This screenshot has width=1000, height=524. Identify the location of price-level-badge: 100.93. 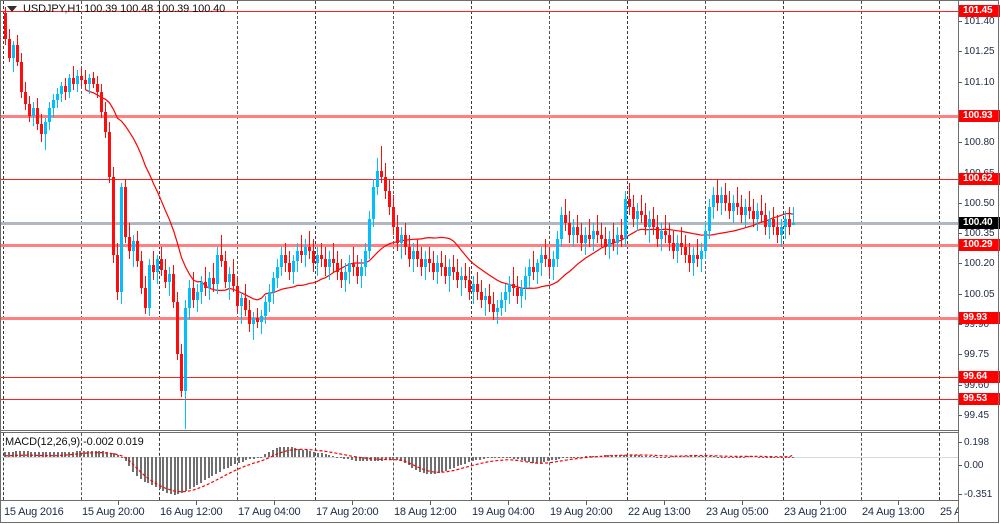
(979, 116).